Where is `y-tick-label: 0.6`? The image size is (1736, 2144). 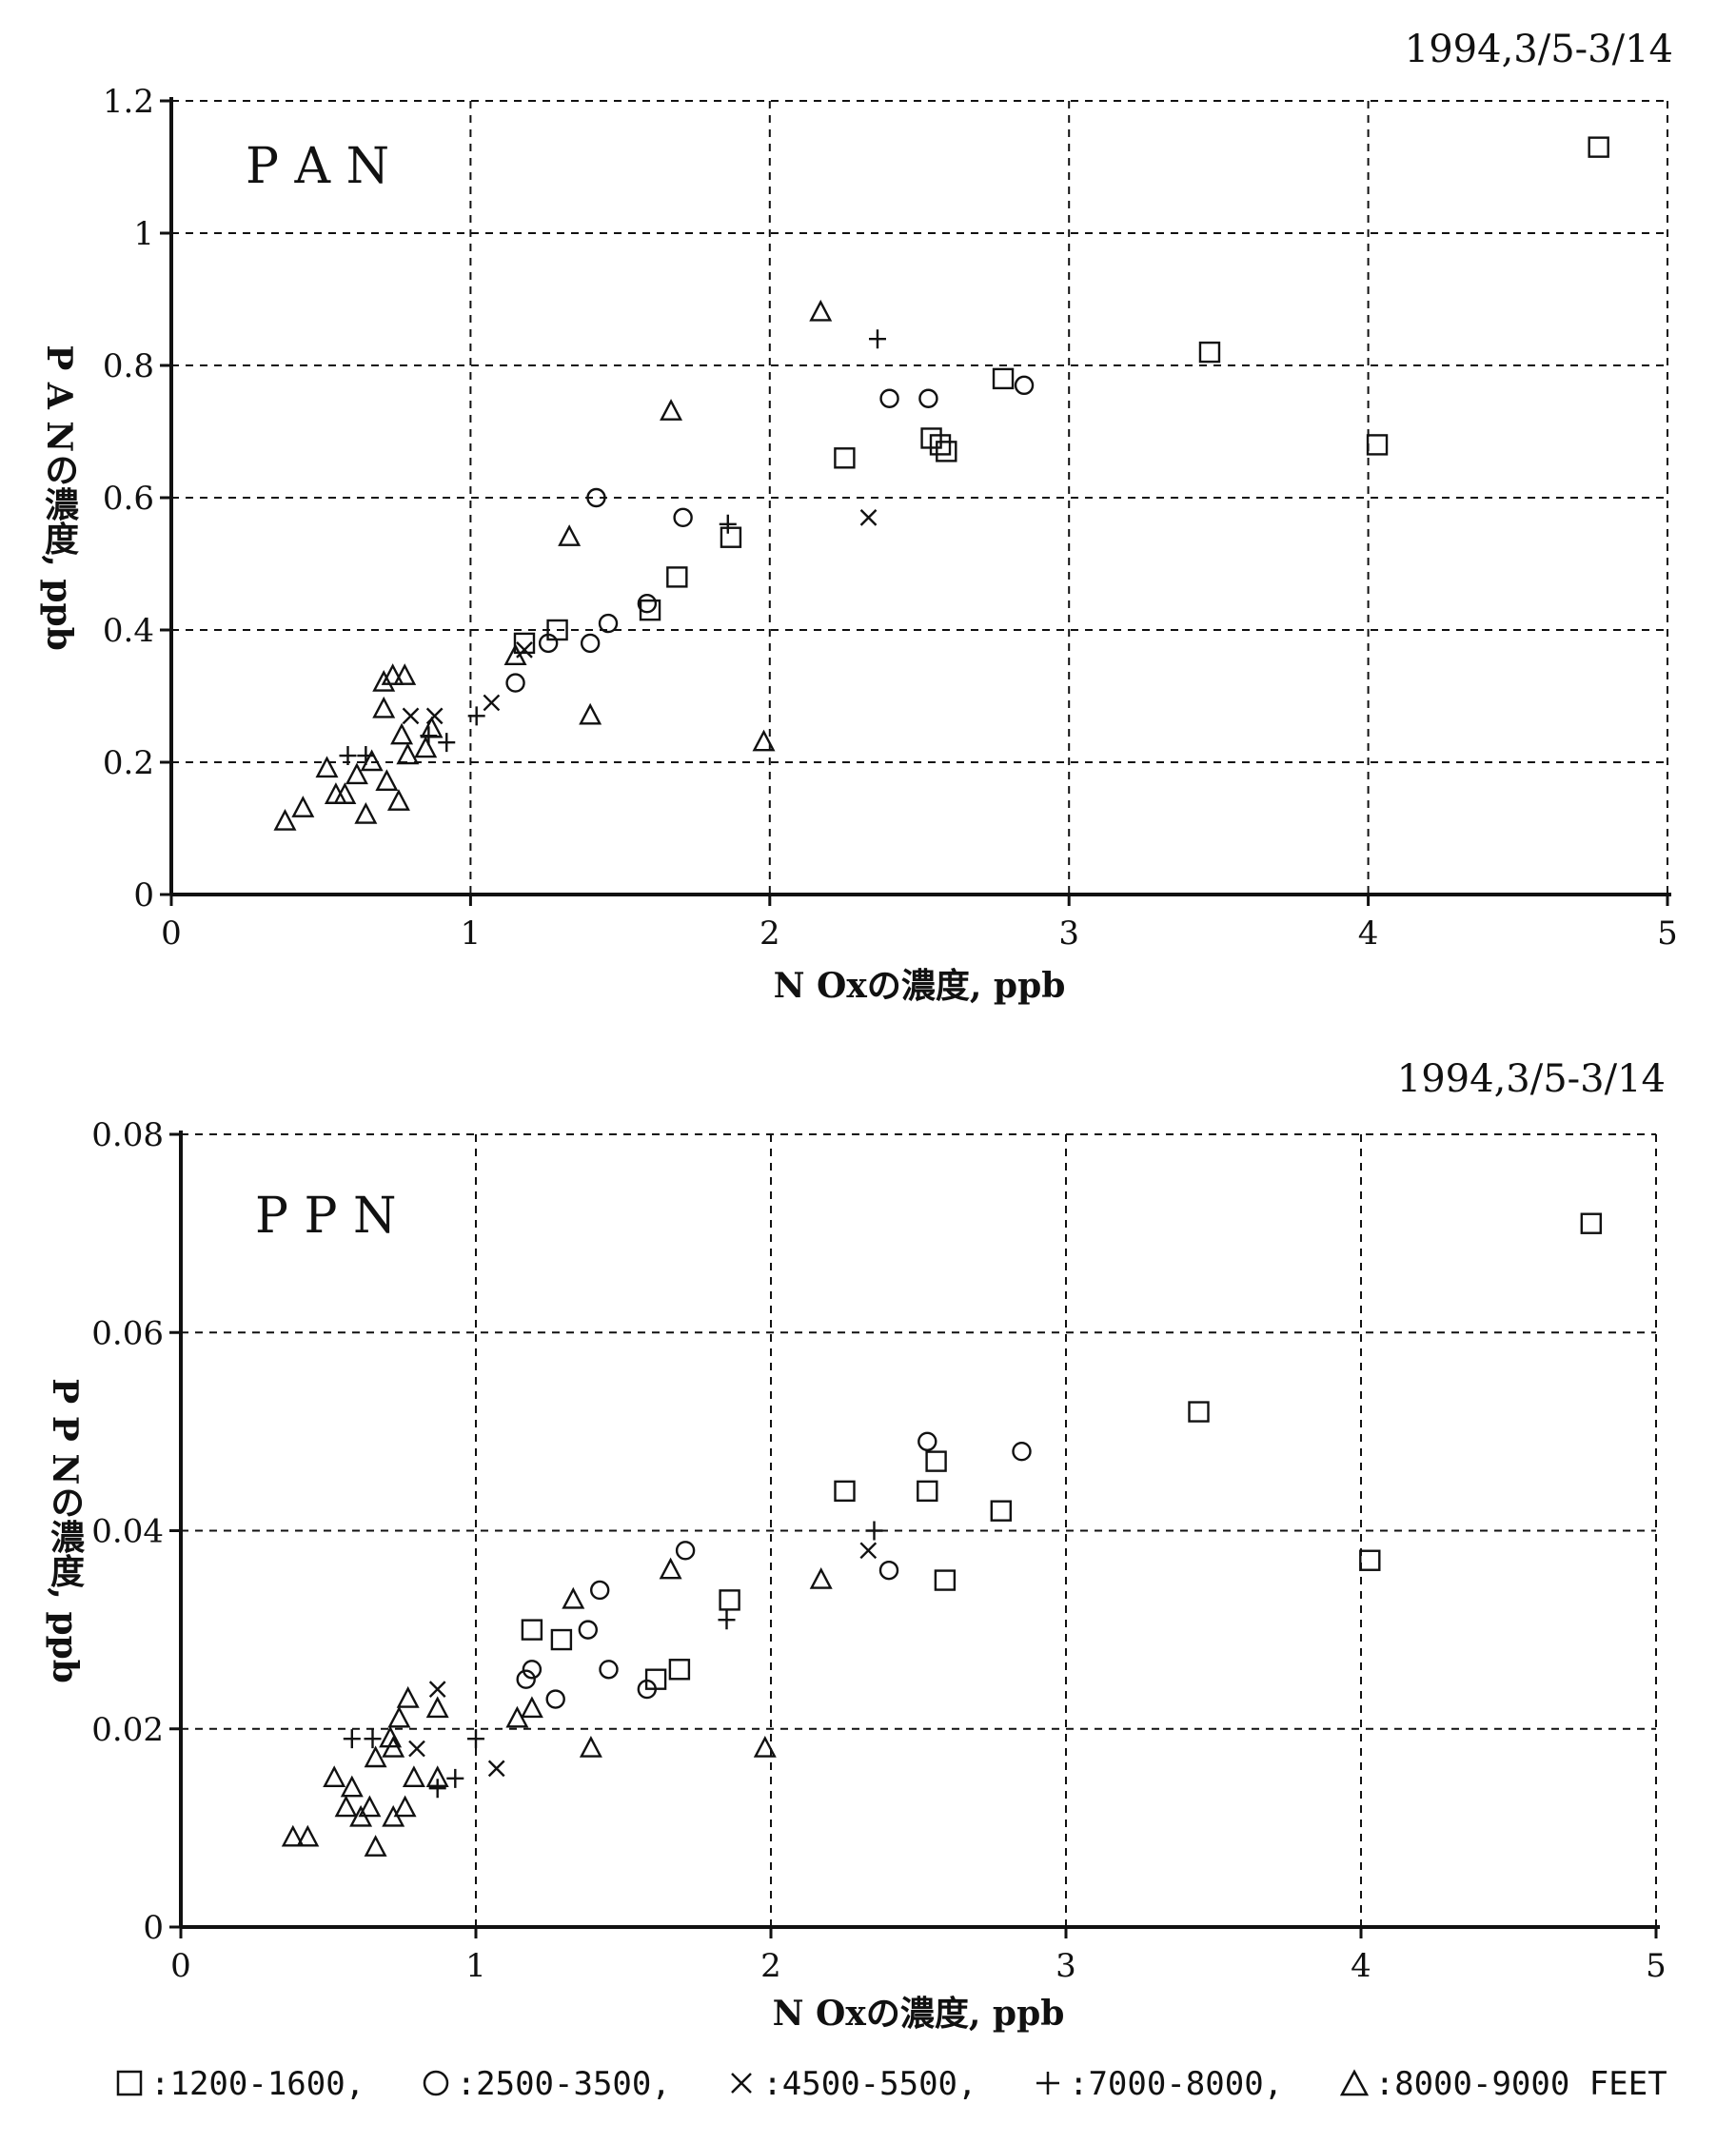 y-tick-label: 0.6 is located at coordinates (128, 499).